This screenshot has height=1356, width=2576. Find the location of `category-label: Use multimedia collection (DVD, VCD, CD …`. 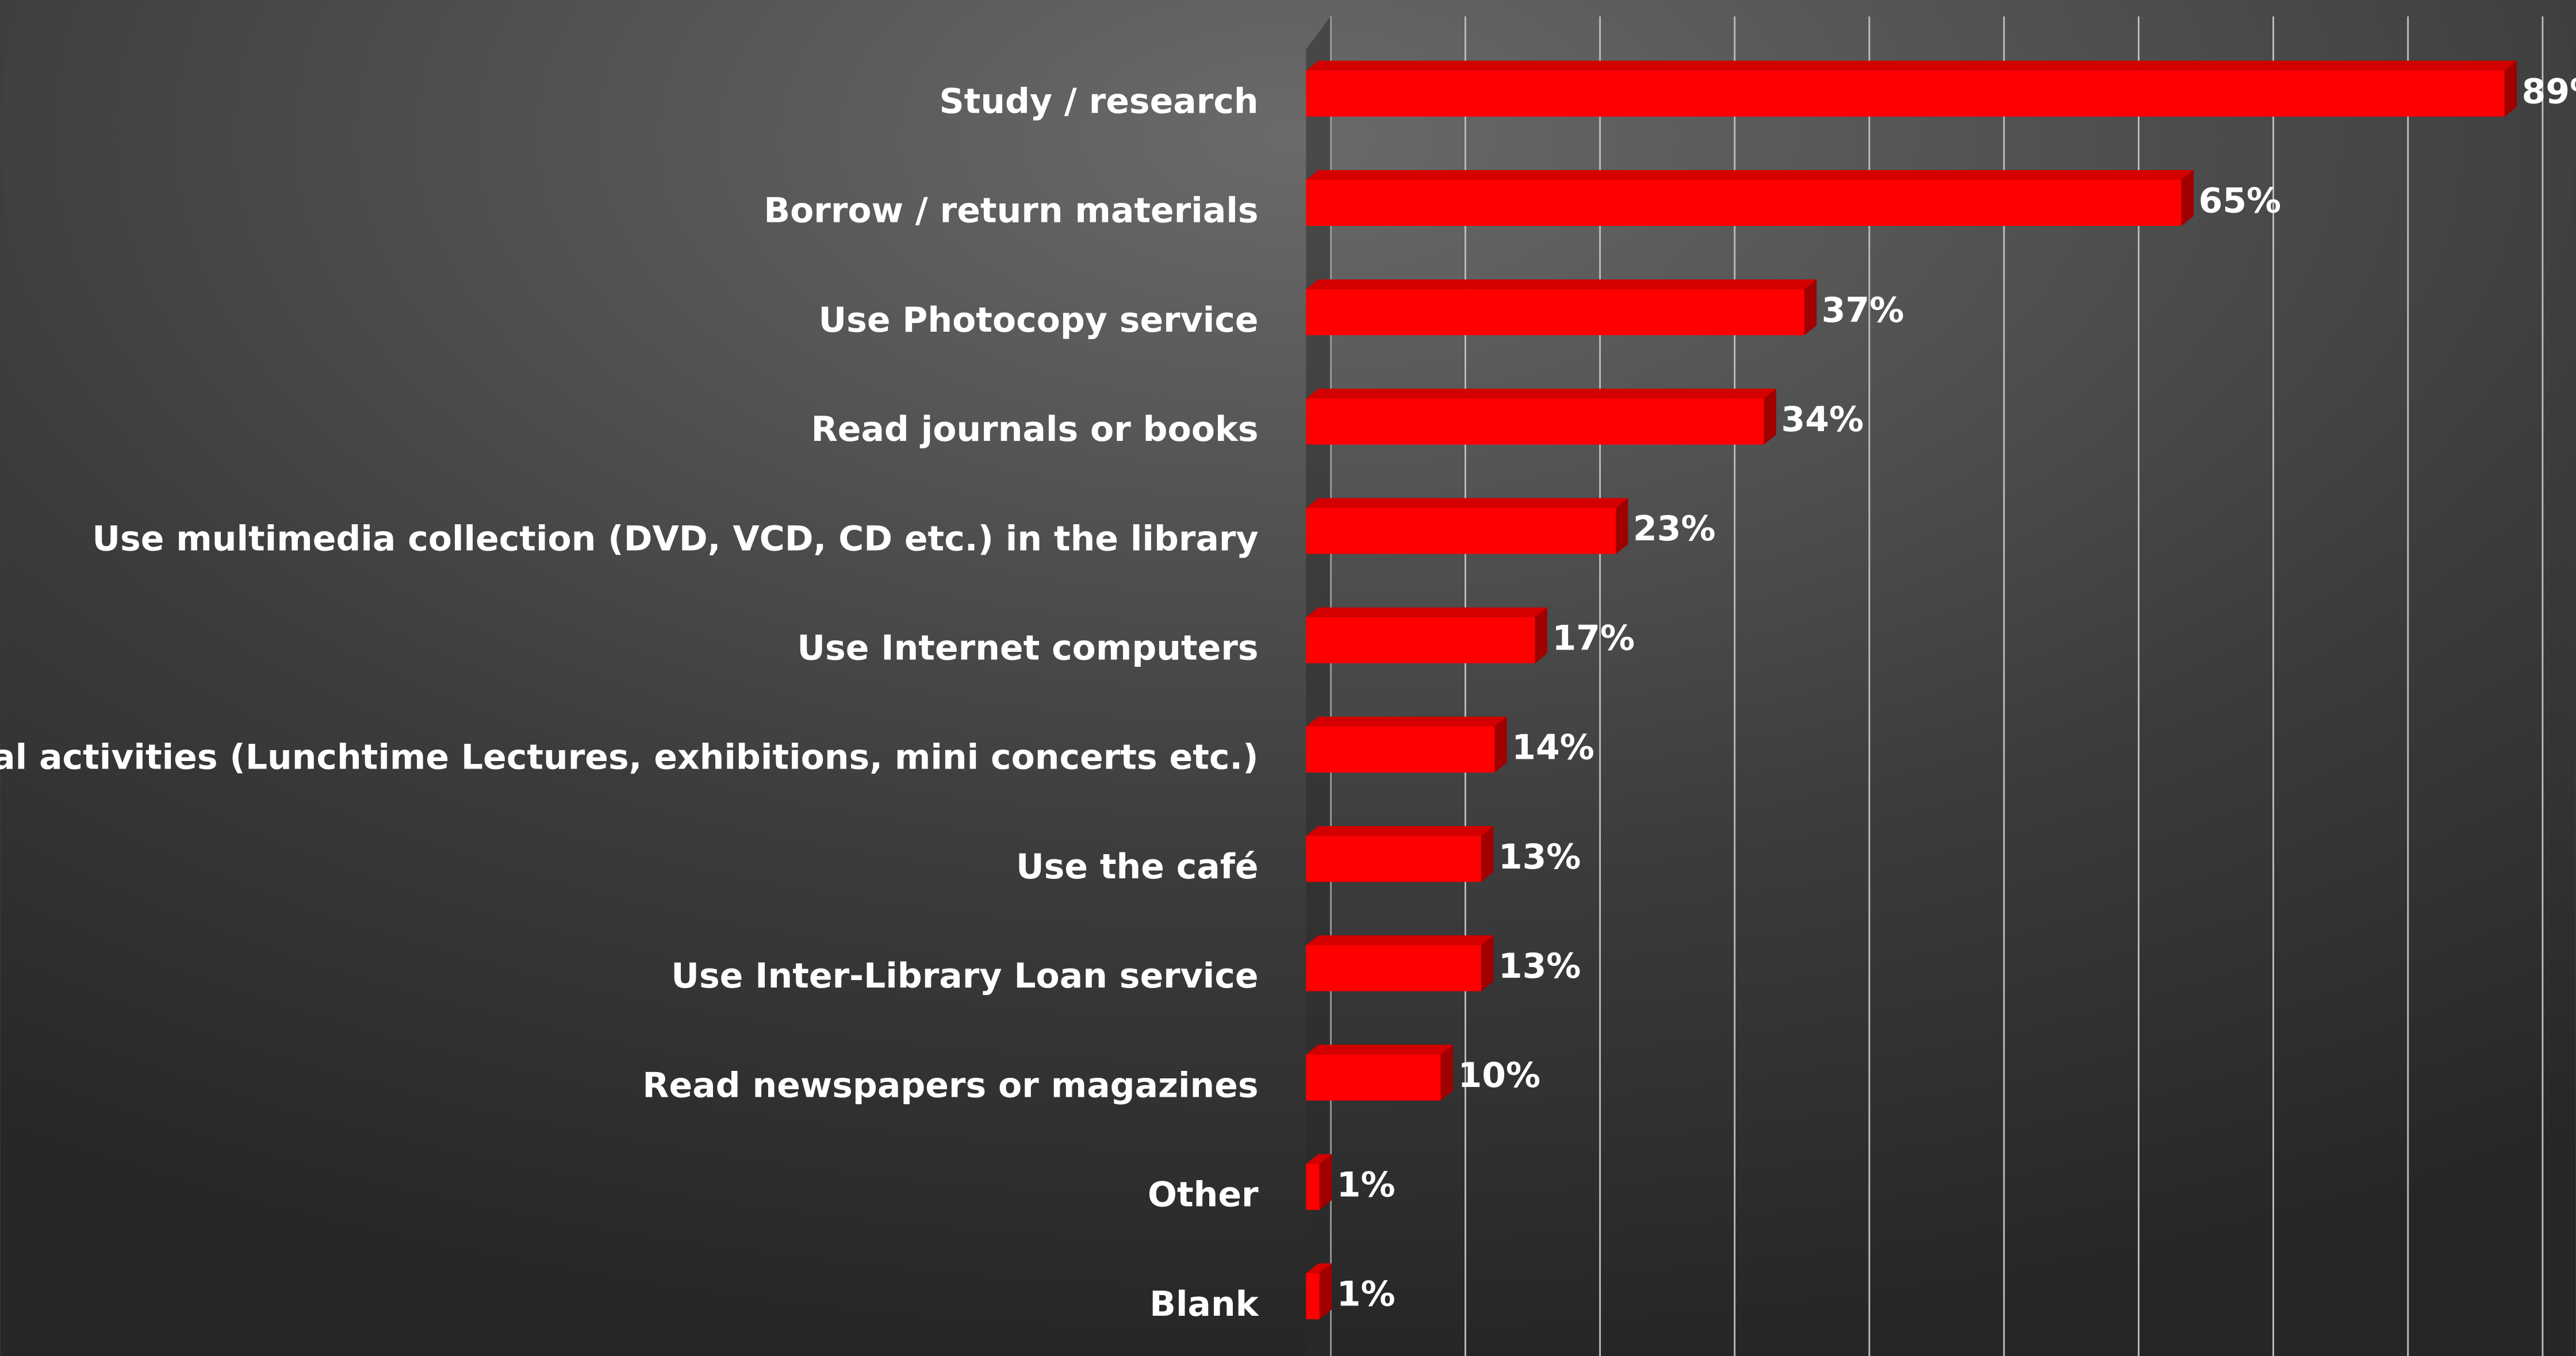

category-label: Use multimedia collection (DVD, VCD, CD … is located at coordinates (675, 538).